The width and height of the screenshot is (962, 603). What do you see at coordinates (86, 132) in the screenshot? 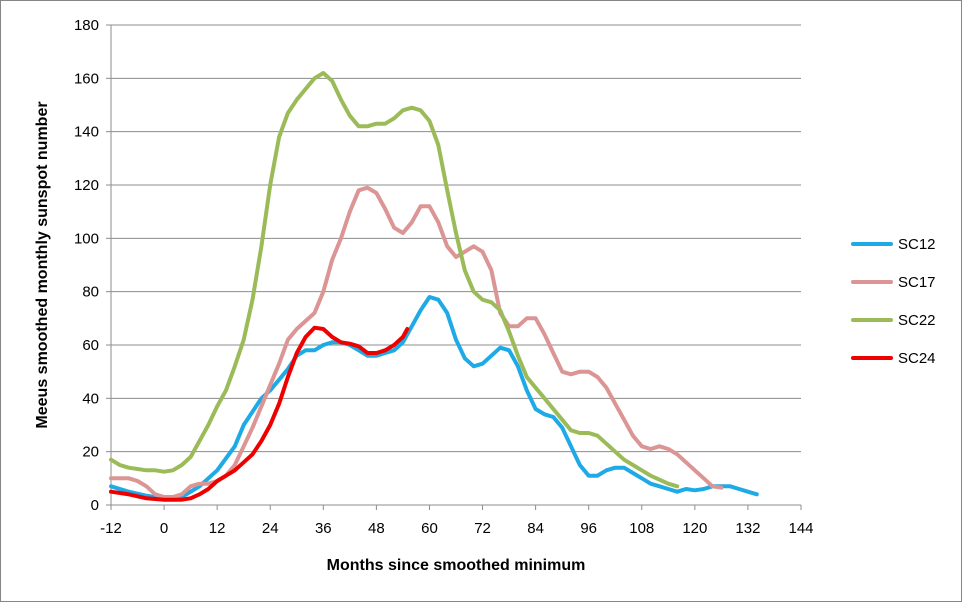
I see `y-tick-label: 140` at bounding box center [86, 132].